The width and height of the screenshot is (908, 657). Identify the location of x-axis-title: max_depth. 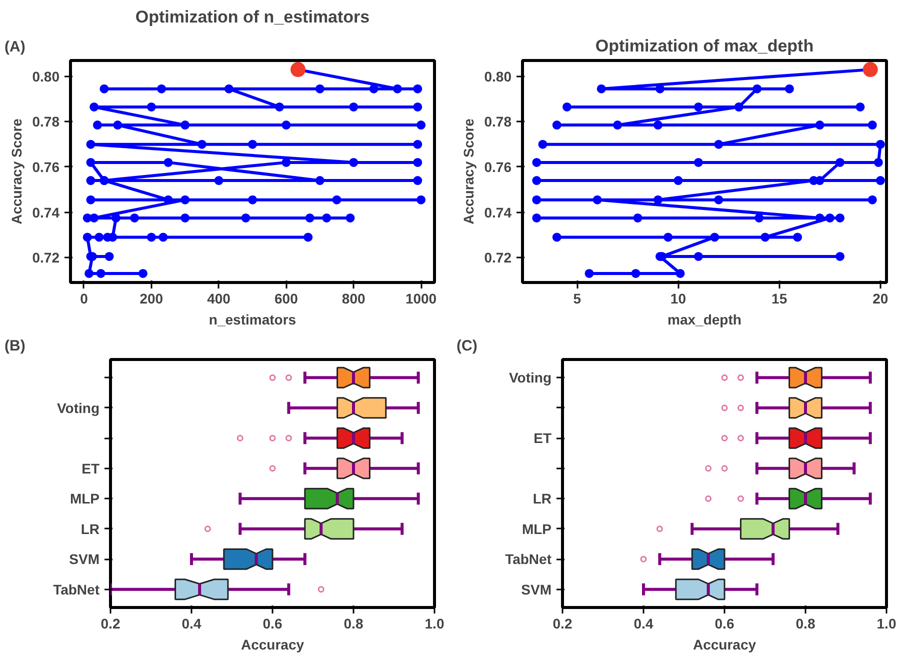
(705, 320).